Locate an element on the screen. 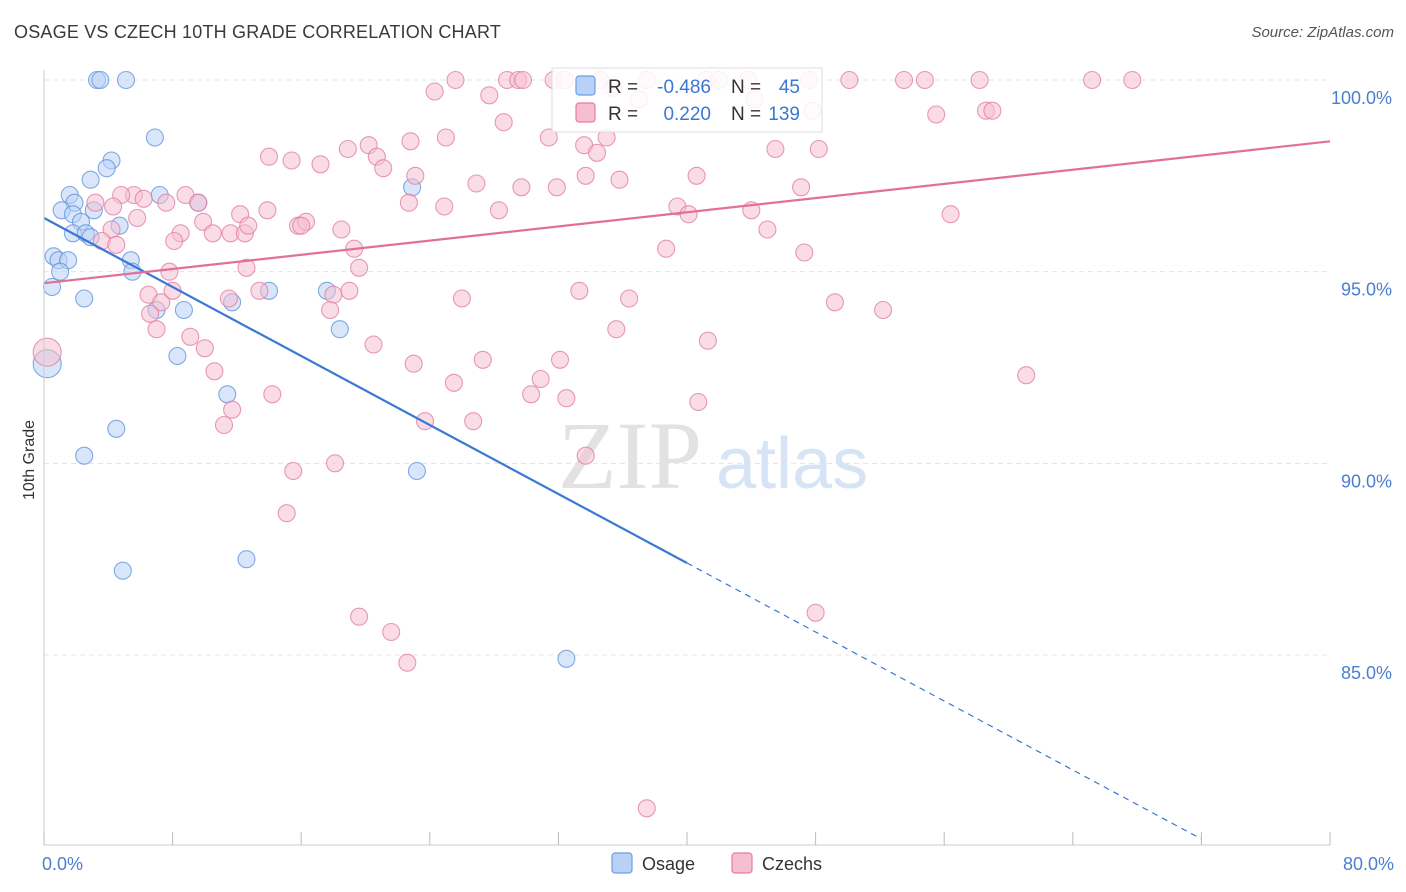 This screenshot has width=1406, height=892. legend-bottom-swatch-osage is located at coordinates (622, 863).